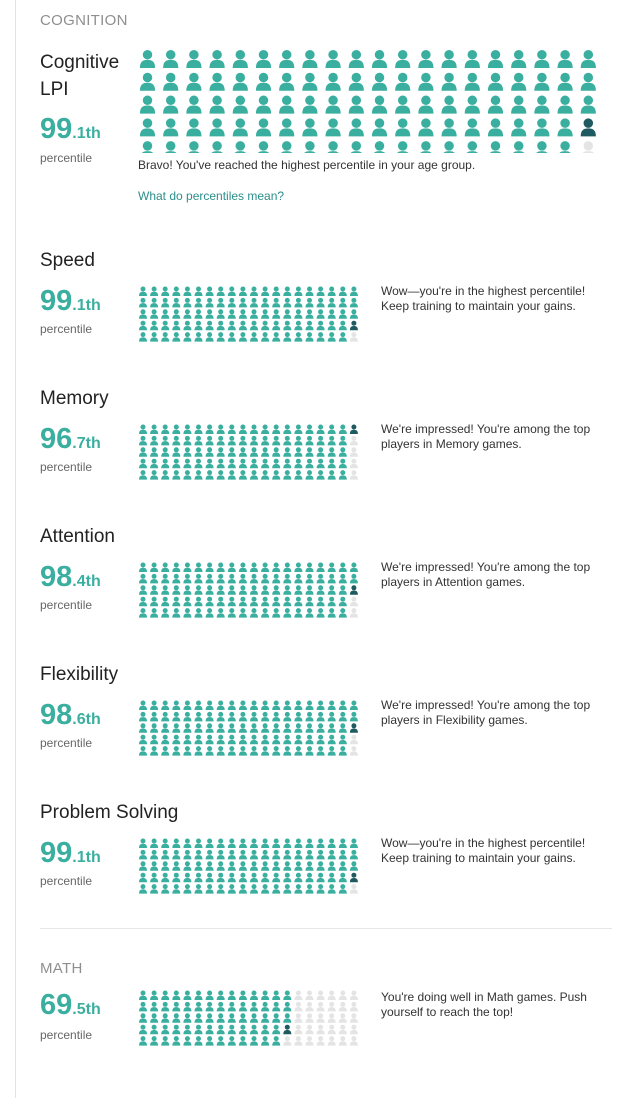  What do you see at coordinates (248, 866) in the screenshot?
I see `percentile-grid` at bounding box center [248, 866].